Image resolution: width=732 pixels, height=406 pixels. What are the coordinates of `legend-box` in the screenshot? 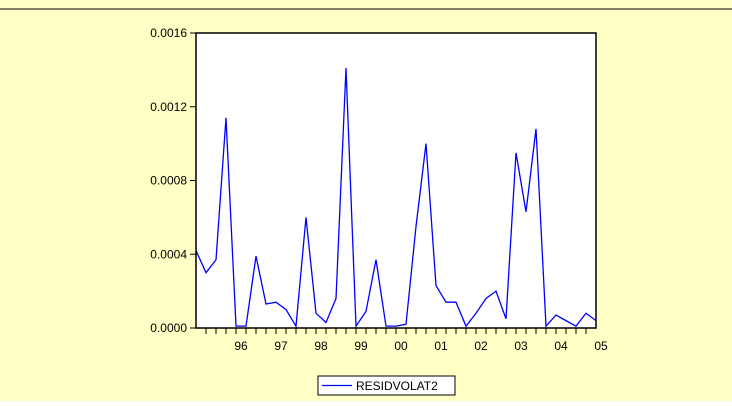 It's located at (386, 385).